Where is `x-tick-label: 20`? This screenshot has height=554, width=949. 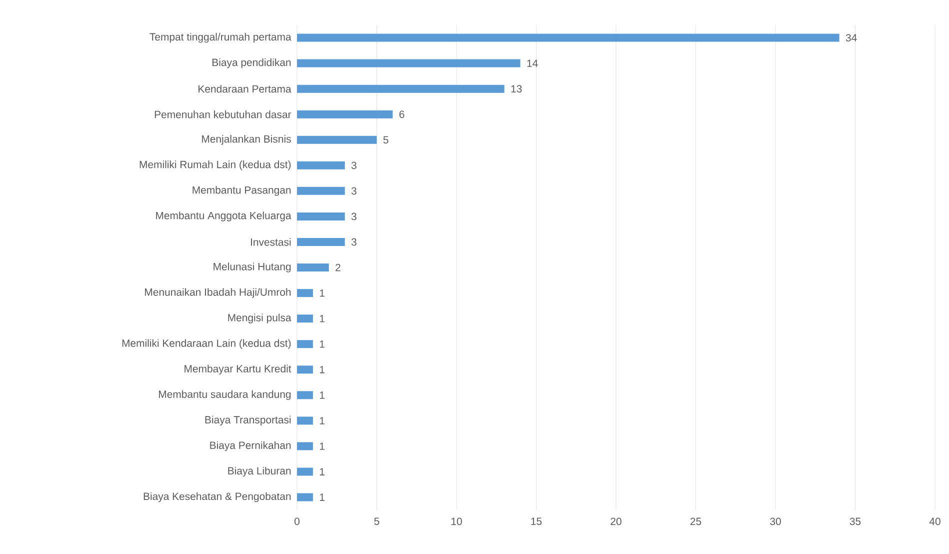
x-tick-label: 20 is located at coordinates (616, 522).